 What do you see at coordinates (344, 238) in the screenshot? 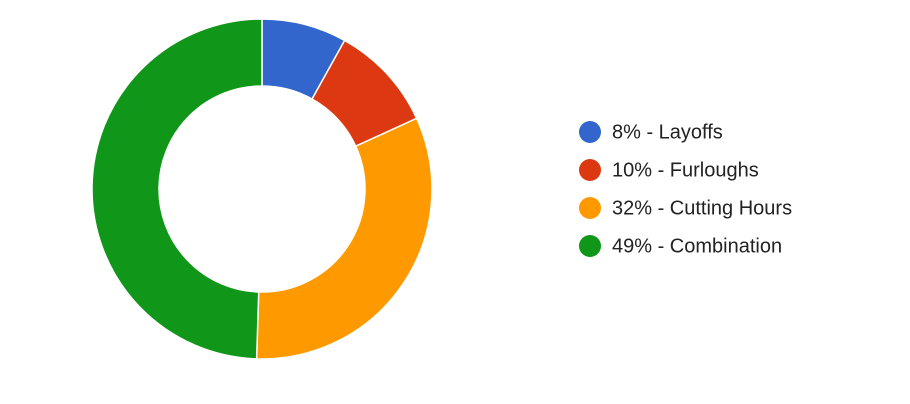
I see `donut-slice` at bounding box center [344, 238].